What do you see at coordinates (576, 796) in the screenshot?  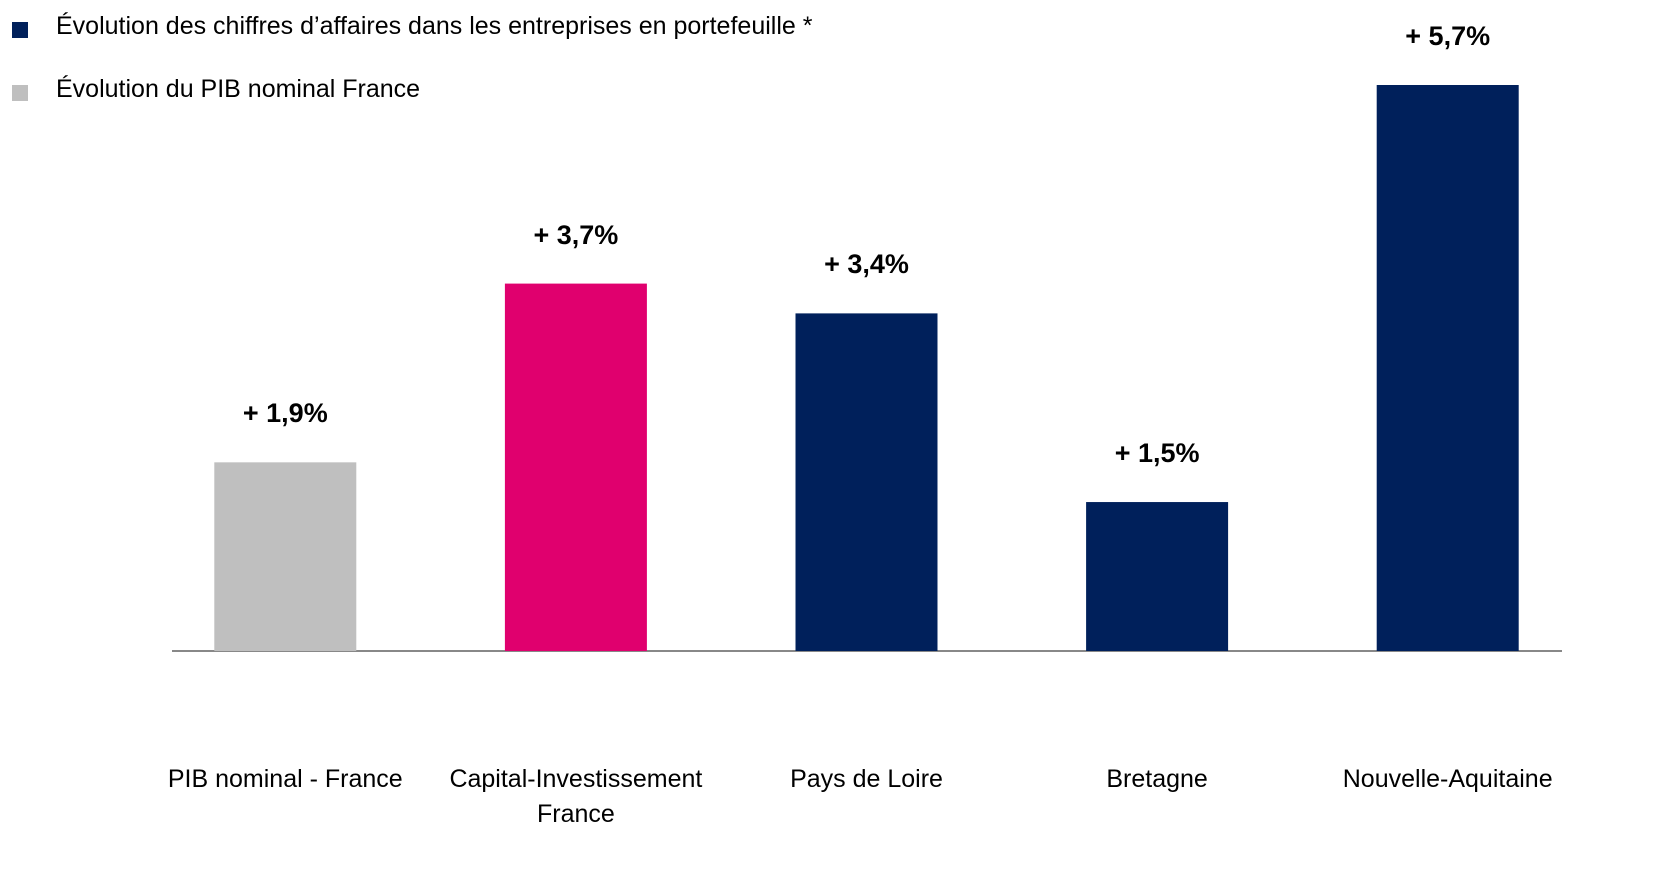 I see `category-label: Capital-Investissement France` at bounding box center [576, 796].